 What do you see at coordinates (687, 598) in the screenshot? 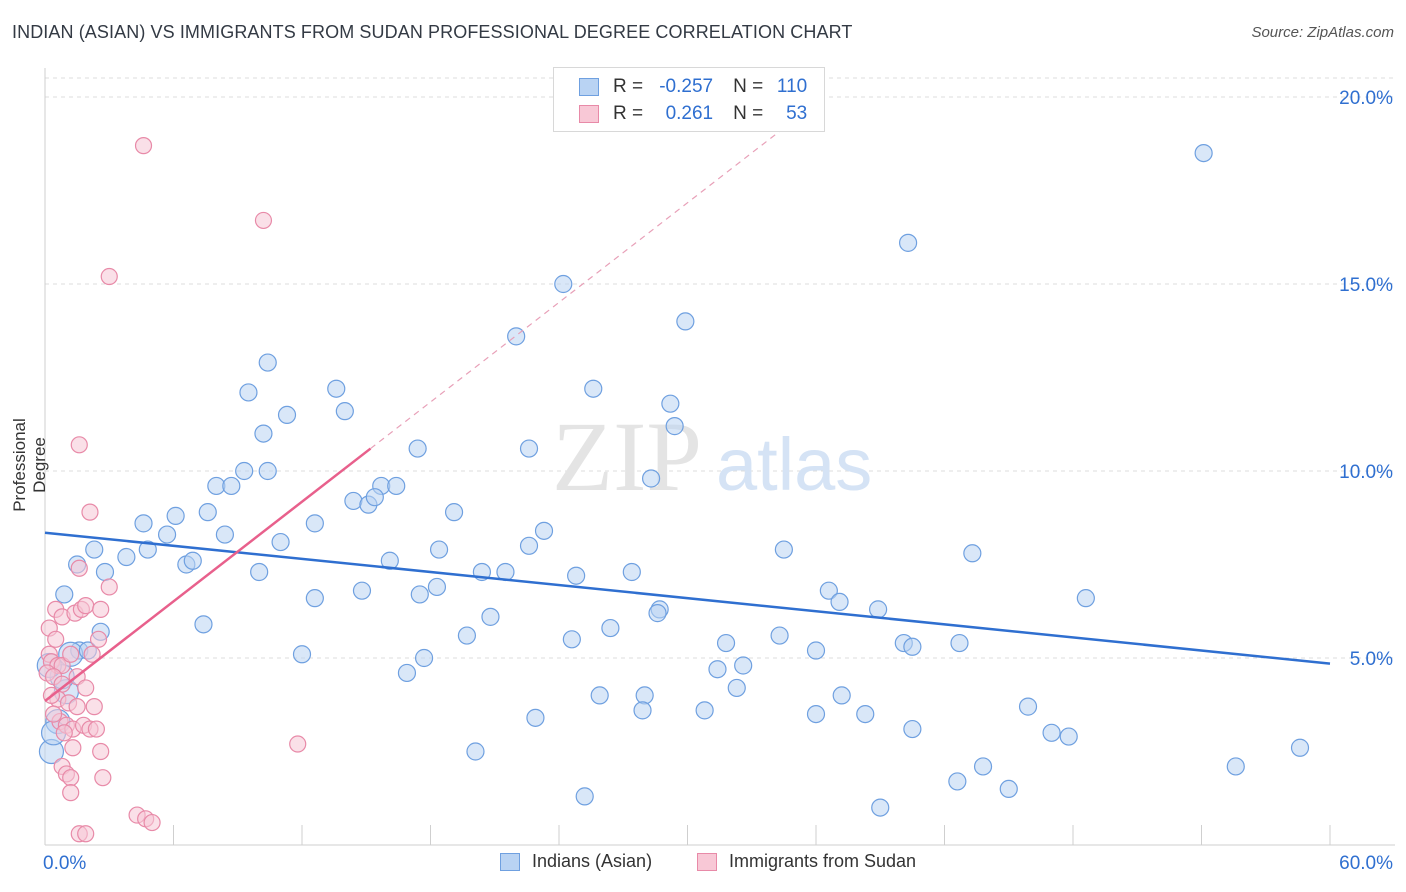
I see `trend-line-blue` at bounding box center [687, 598].